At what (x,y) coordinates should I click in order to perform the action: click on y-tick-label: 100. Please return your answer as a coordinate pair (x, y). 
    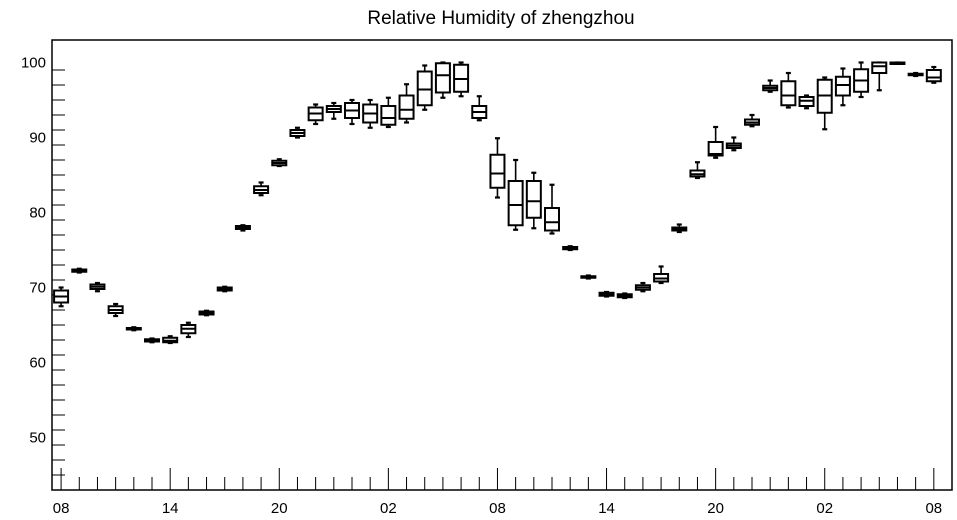
    Looking at the image, I should click on (33, 63).